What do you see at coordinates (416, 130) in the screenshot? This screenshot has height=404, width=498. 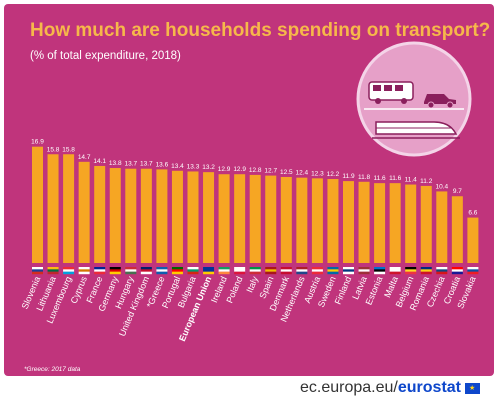 I see `train-icon` at bounding box center [416, 130].